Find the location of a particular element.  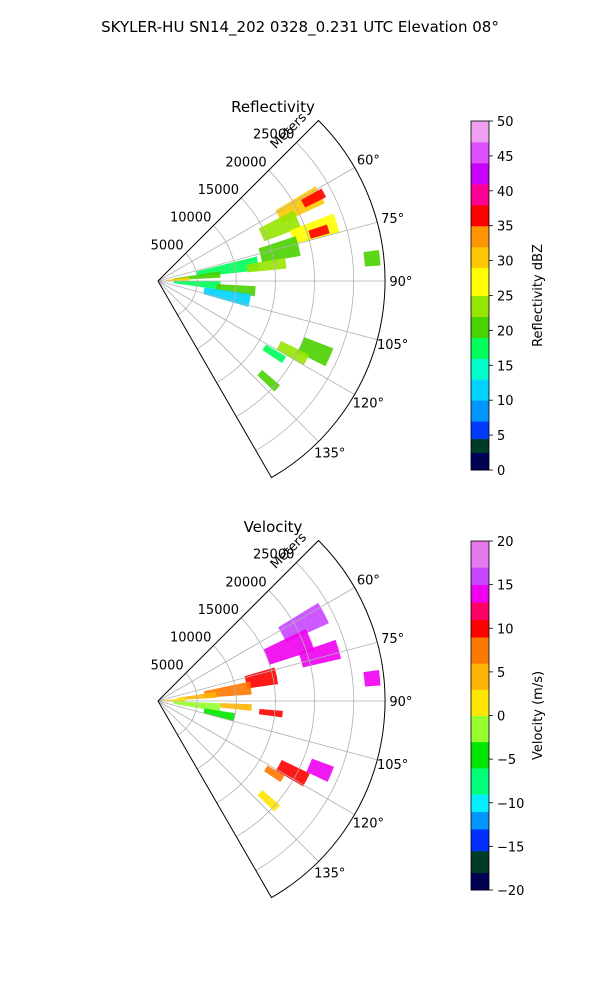

colorbar-tick-label: 40 is located at coordinates (505, 192).